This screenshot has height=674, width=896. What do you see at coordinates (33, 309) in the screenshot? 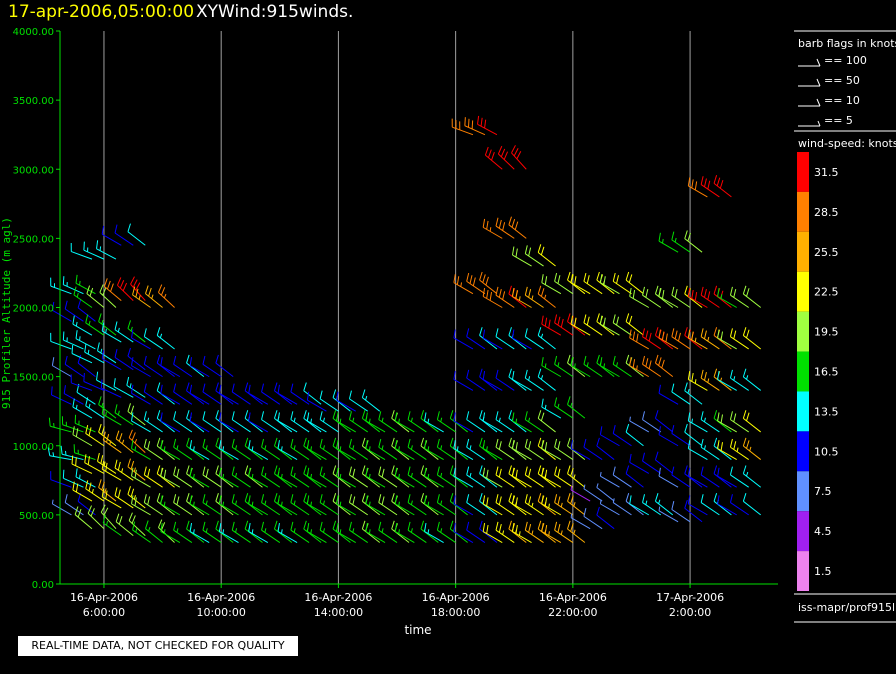
I see `y-tick-label: 2000.00` at bounding box center [33, 309].